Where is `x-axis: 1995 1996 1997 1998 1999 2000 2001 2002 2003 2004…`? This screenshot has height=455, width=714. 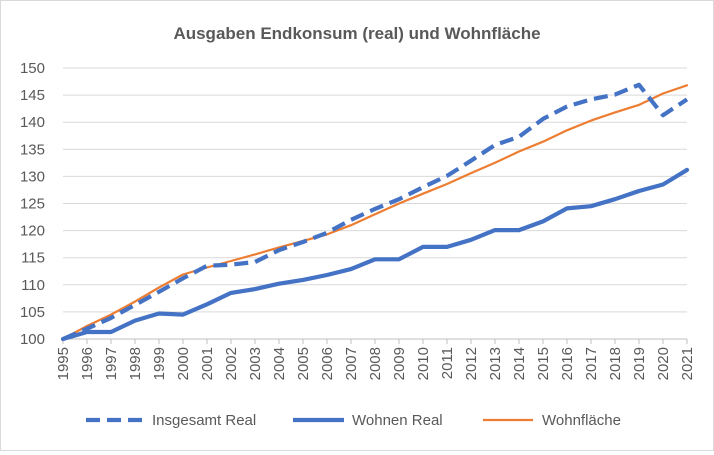
x-axis: 1995 1996 1997 1998 1999 2000 2001 2002 2003 2004… is located at coordinates (375, 359).